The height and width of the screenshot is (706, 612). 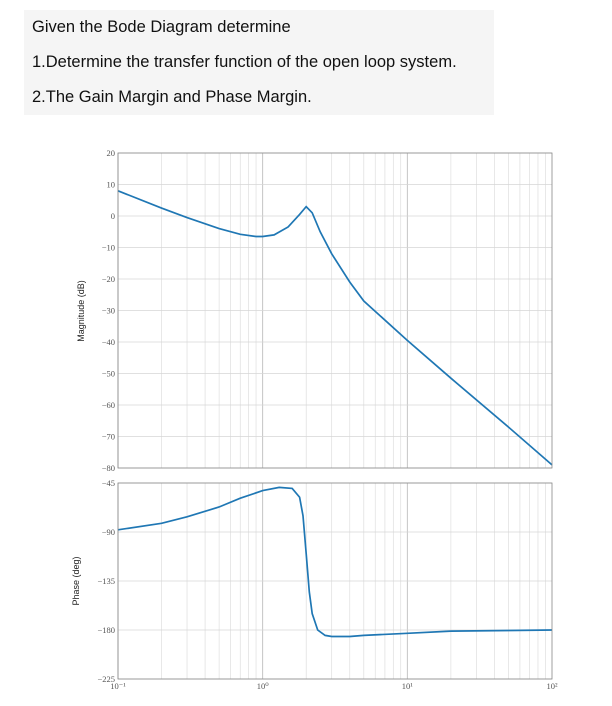 I want to click on phase-tick-label: −225, so click(x=106, y=679).